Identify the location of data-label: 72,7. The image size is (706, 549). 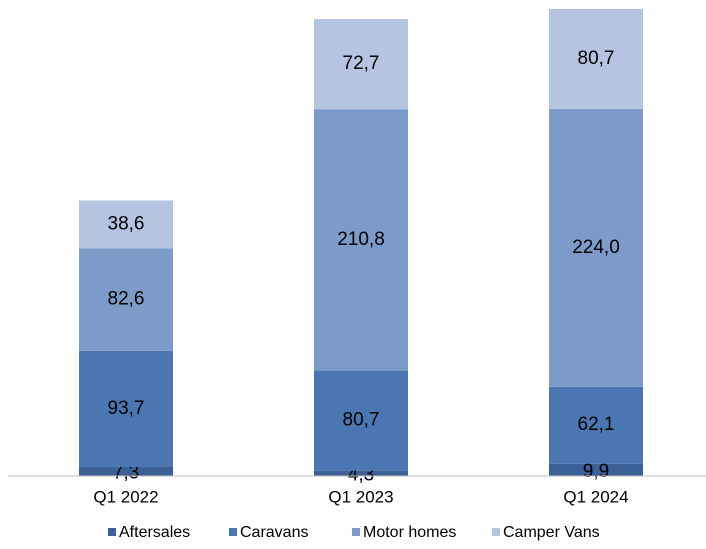
(361, 63).